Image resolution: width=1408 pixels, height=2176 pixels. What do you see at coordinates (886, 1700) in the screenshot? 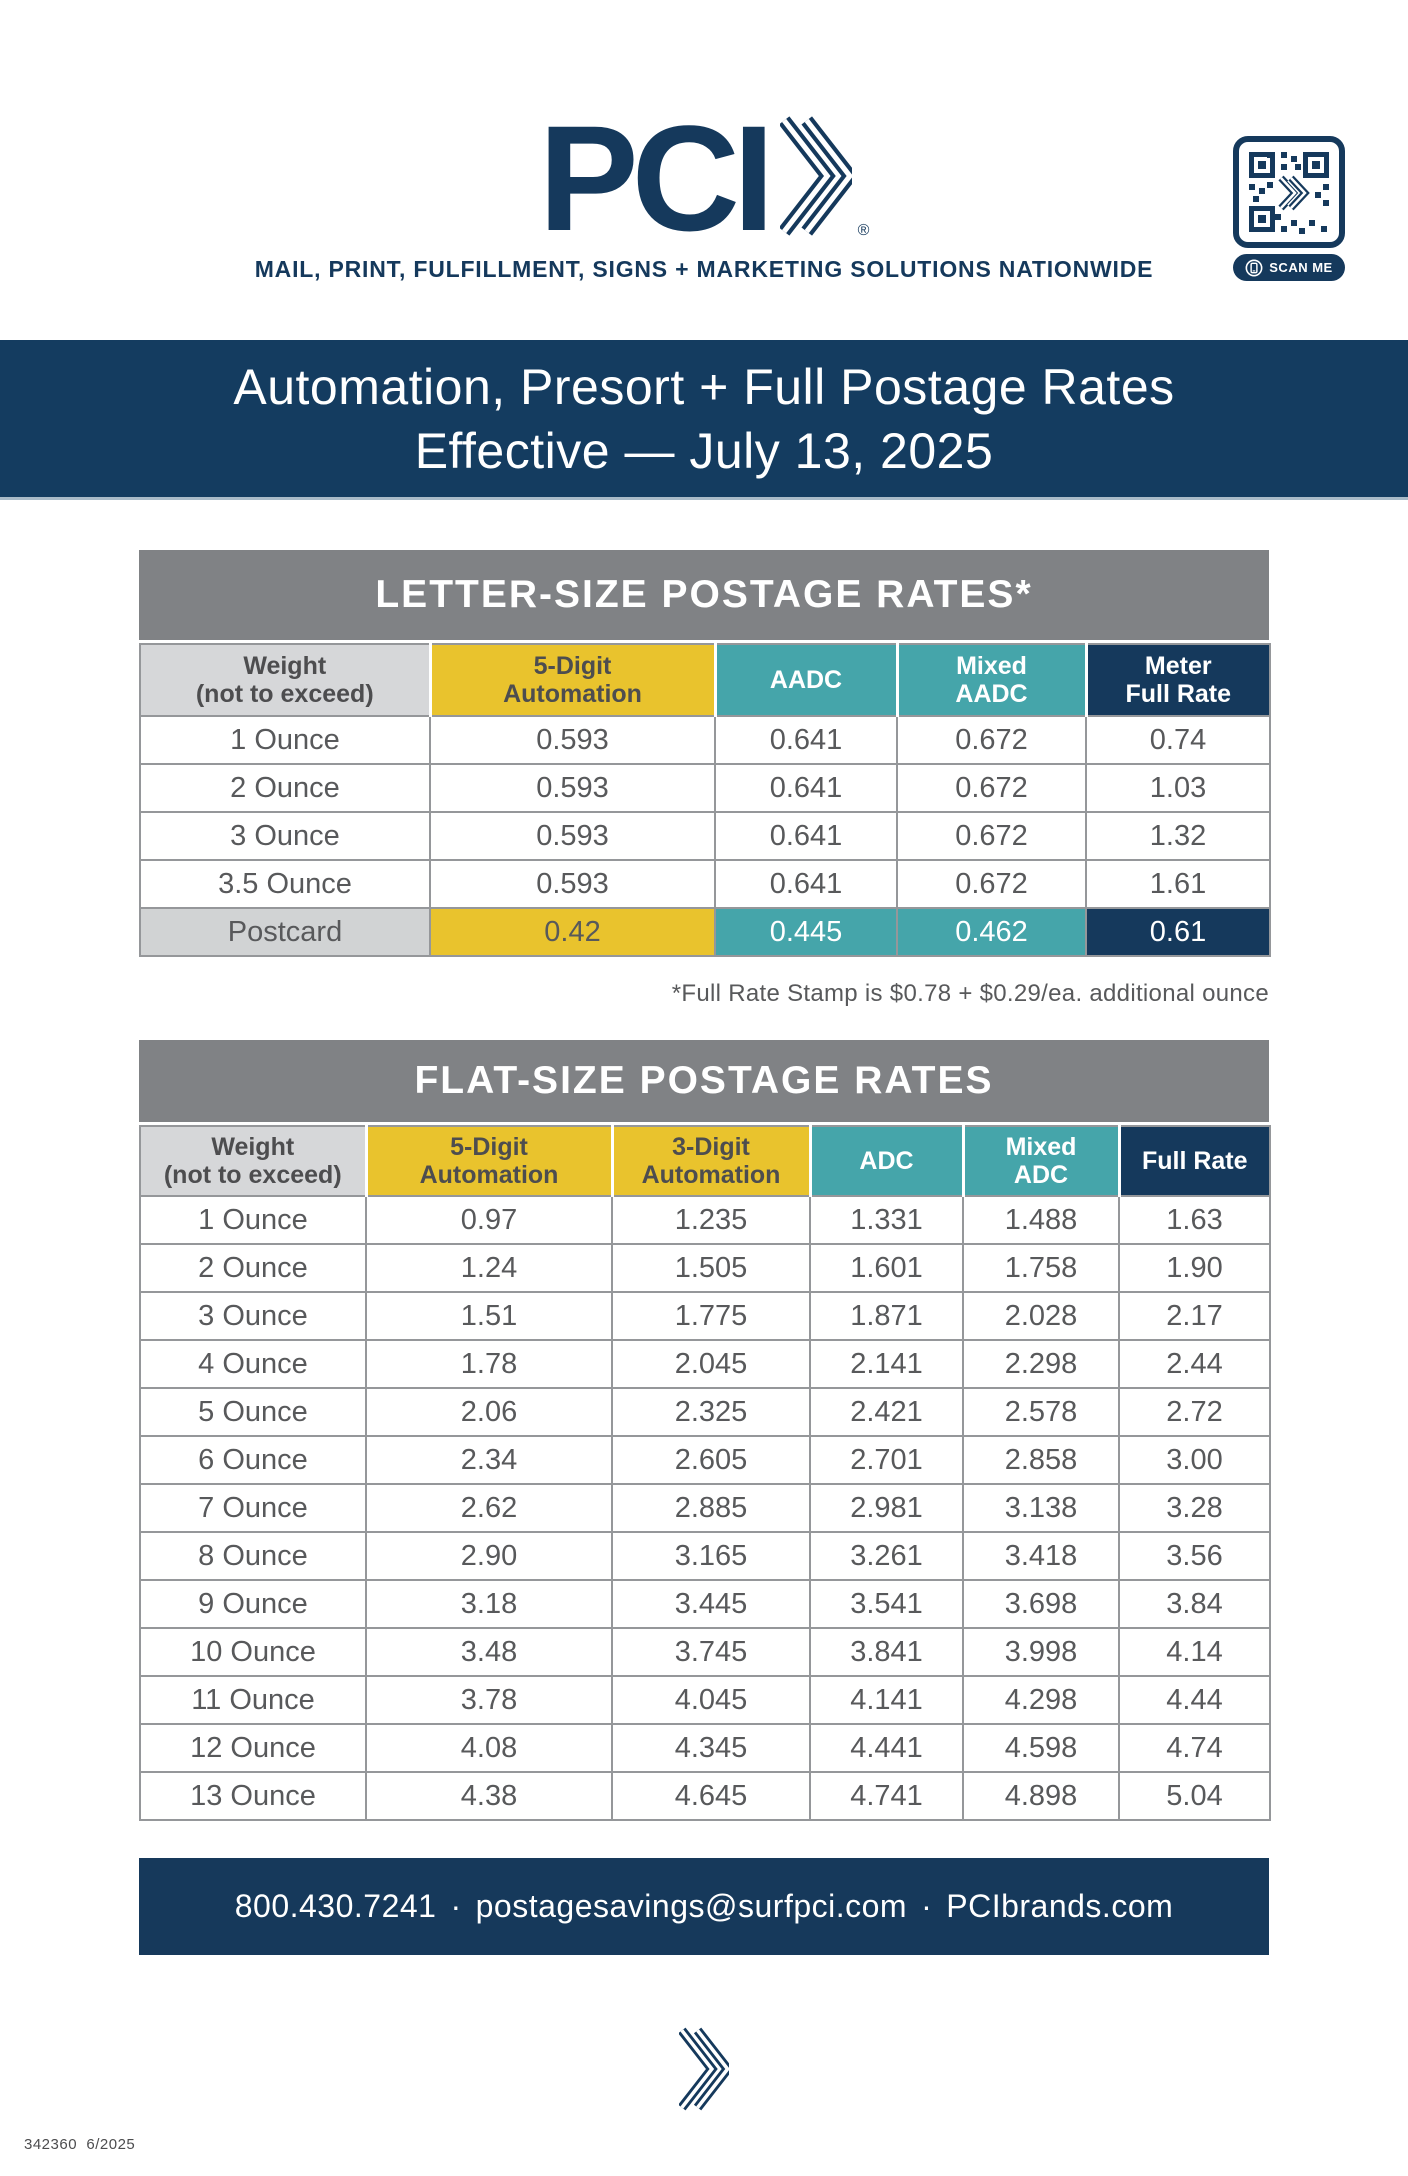
I see `rate-cell: 4.141` at bounding box center [886, 1700].